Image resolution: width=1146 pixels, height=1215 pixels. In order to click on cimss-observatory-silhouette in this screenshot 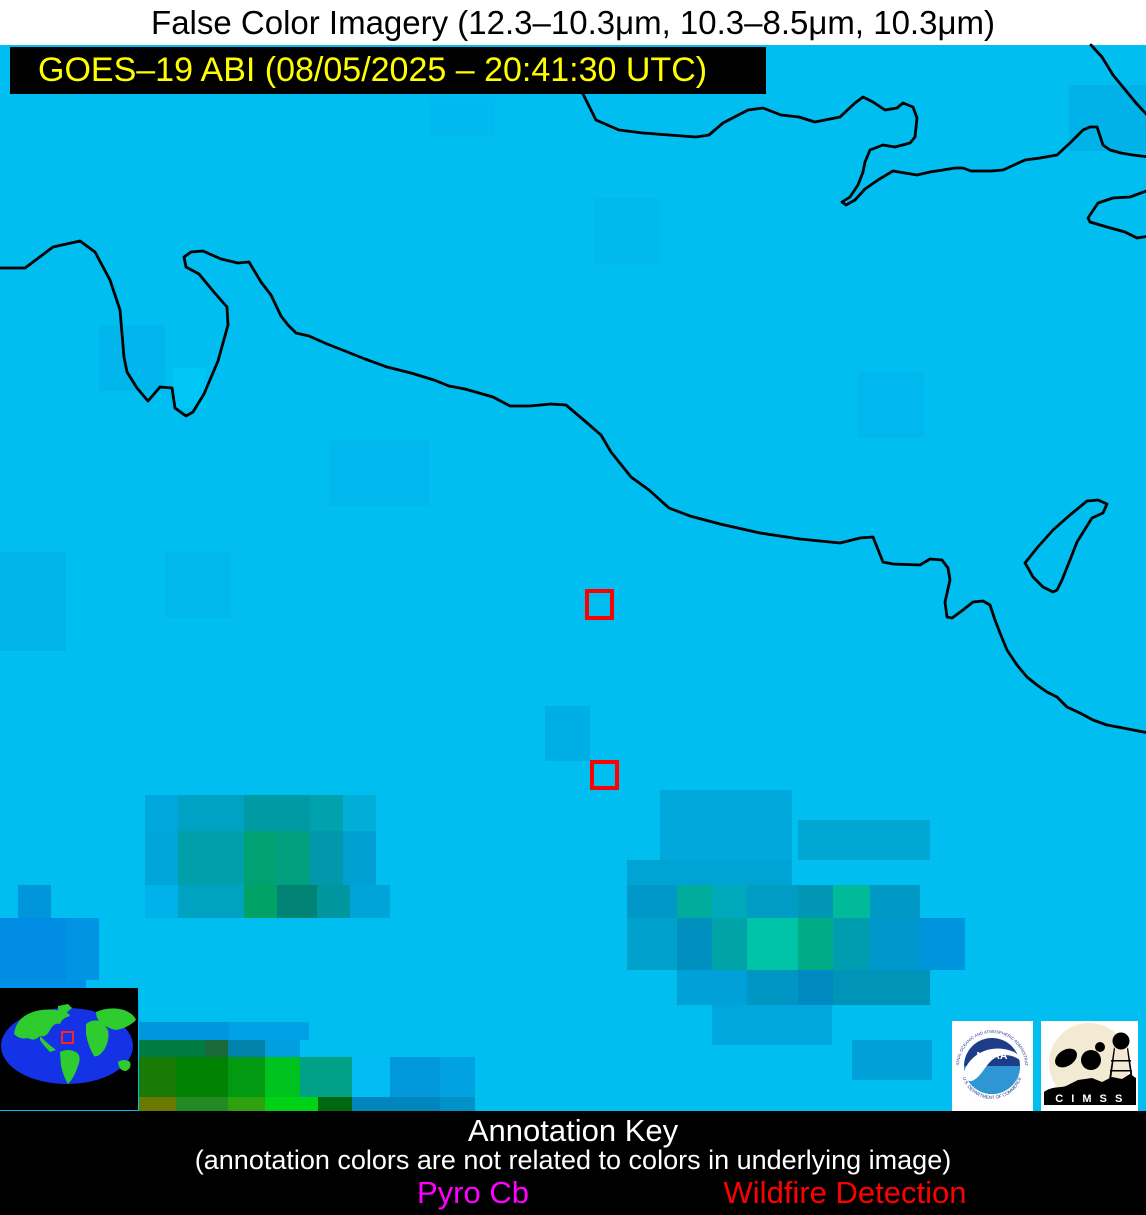, I will do `click(1090, 1068)`.